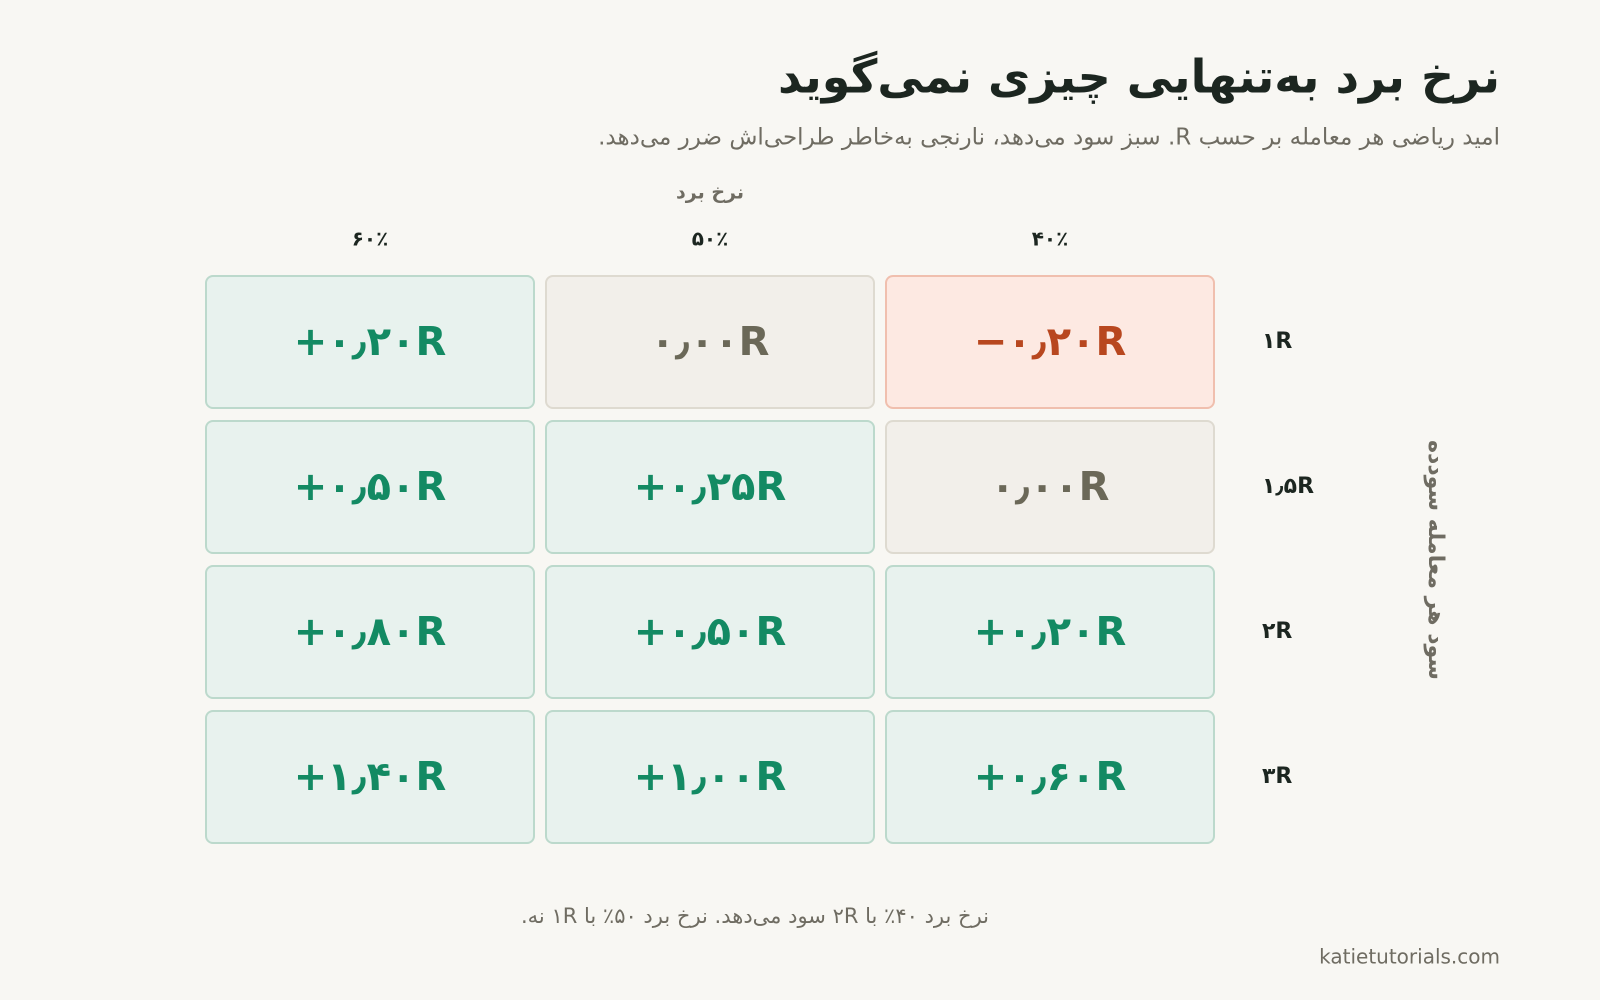  I want to click on cell-label: +۱٫۴۰R, so click(370, 777).